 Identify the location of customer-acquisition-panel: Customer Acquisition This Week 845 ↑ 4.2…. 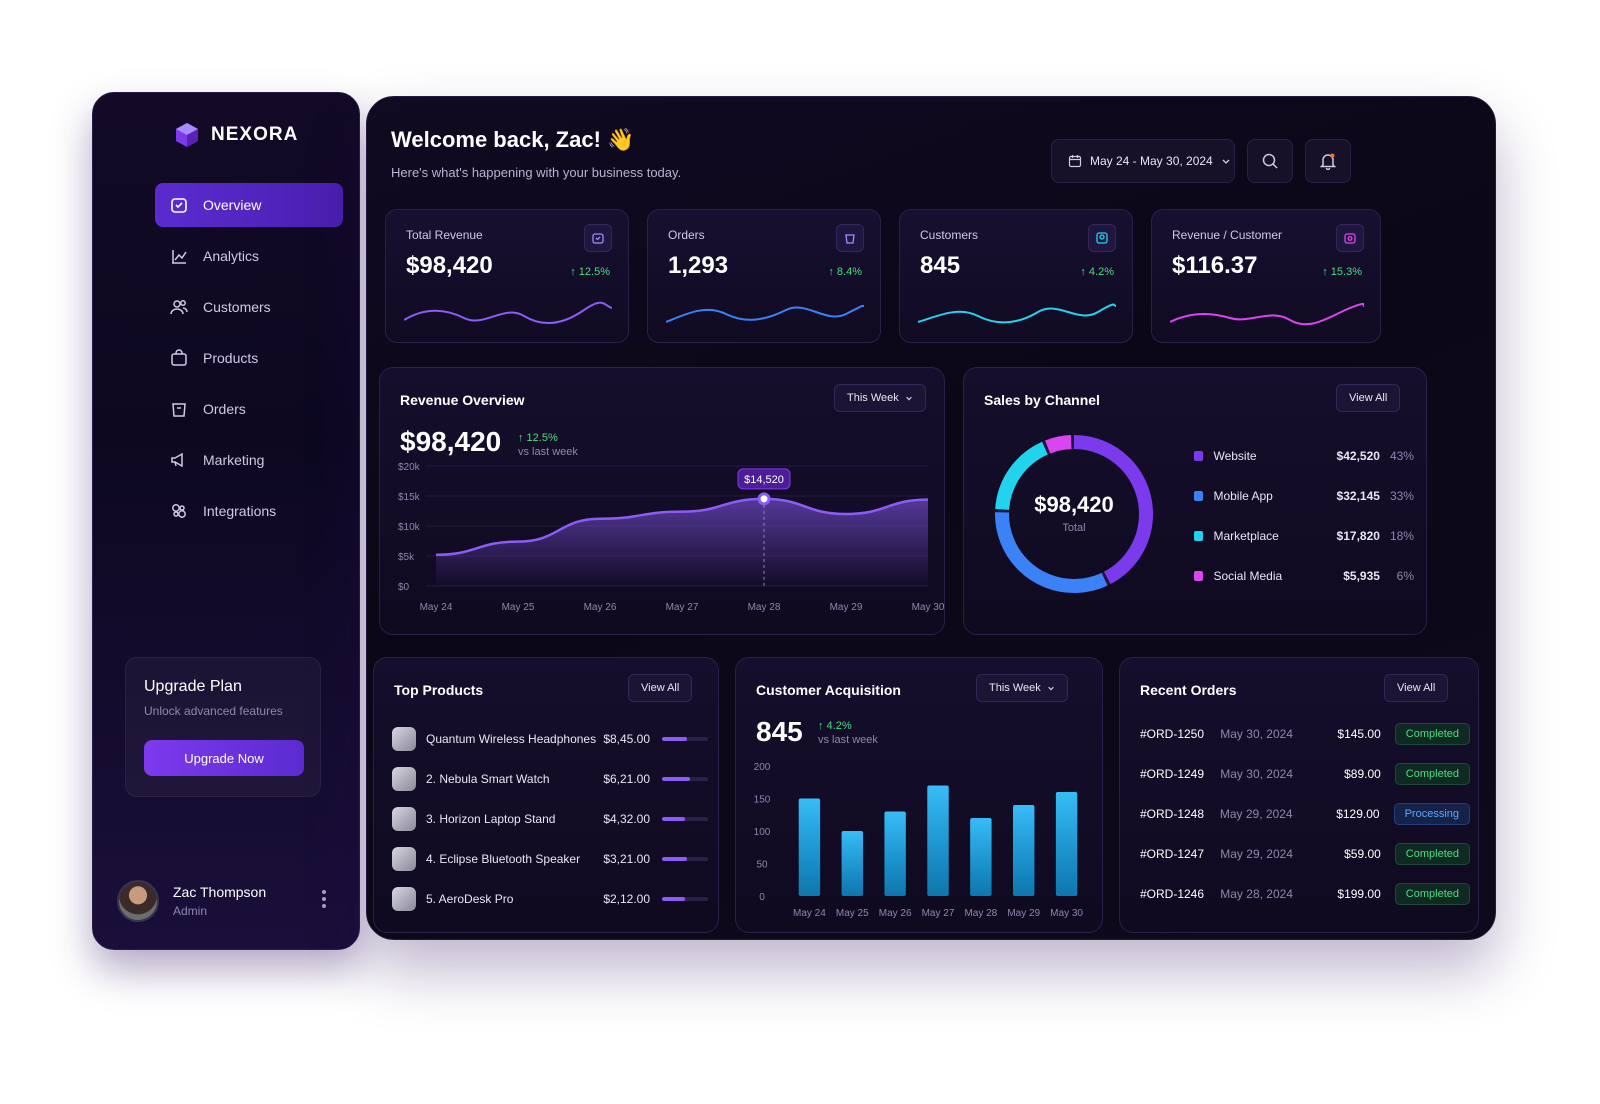
(919, 795).